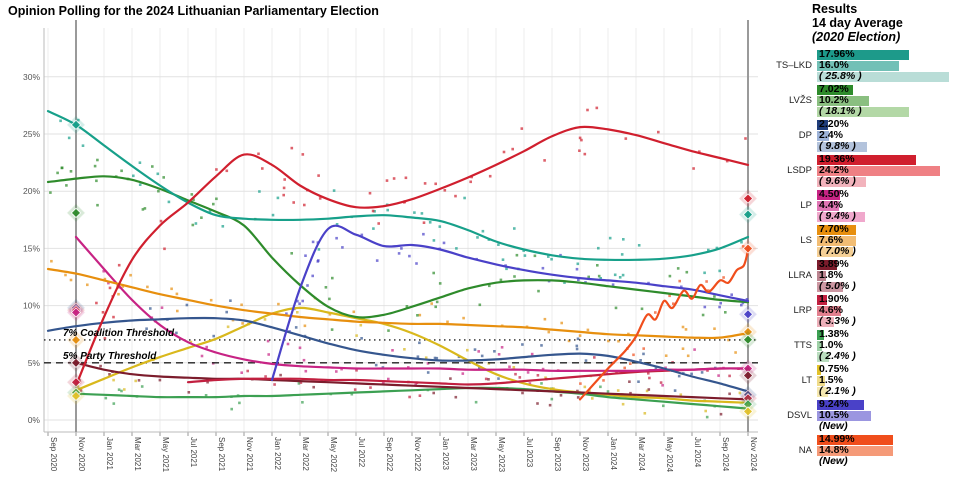 Image resolution: width=960 pixels, height=485 pixels. I want to click on result-bar-line: ( 5.0% ), so click(887, 286).